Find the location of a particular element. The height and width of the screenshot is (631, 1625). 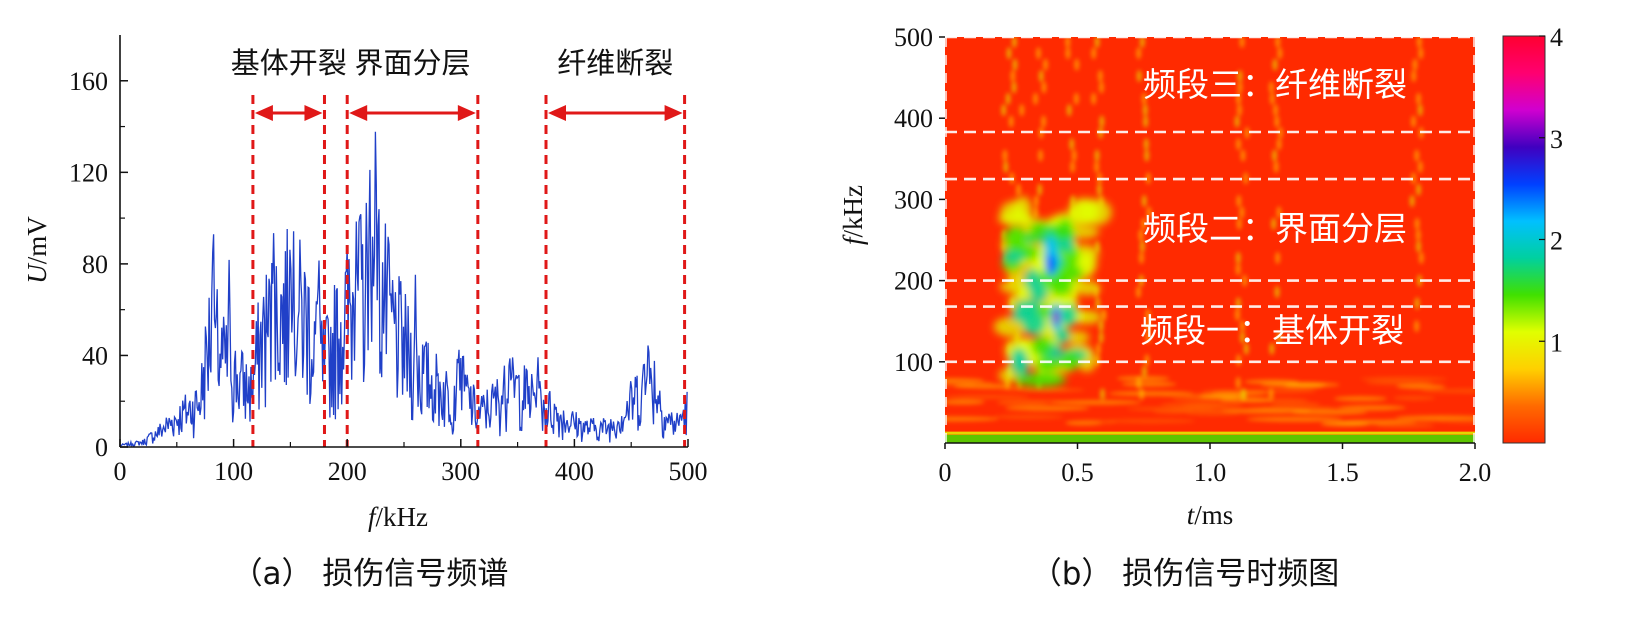

time-frequency-caption: （b） 损伤信号时频图 is located at coordinates (1185, 574).